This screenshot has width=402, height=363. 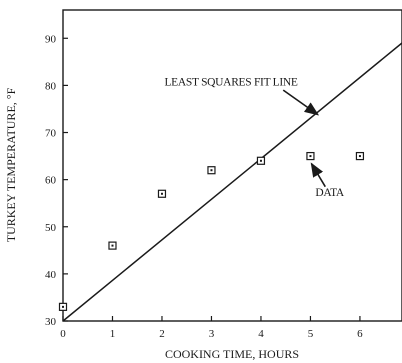 What do you see at coordinates (11, 164) in the screenshot?
I see `y-axis-label: TURKEY TEMPERATURE, °F` at bounding box center [11, 164].